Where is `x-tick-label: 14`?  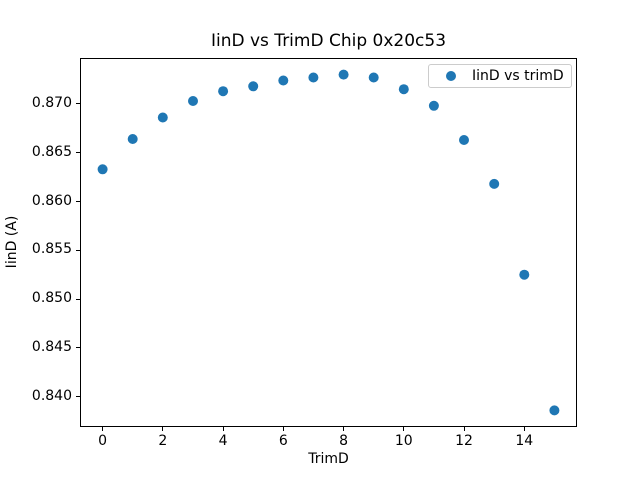 x-tick-label: 14 is located at coordinates (524, 441).